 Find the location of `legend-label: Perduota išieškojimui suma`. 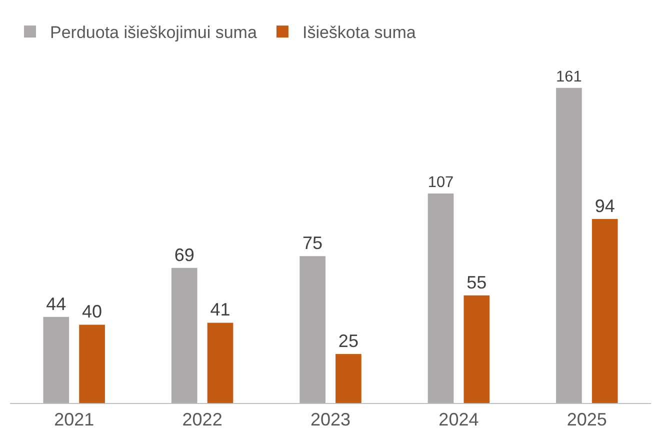

legend-label: Perduota išieškojimui suma is located at coordinates (154, 32).